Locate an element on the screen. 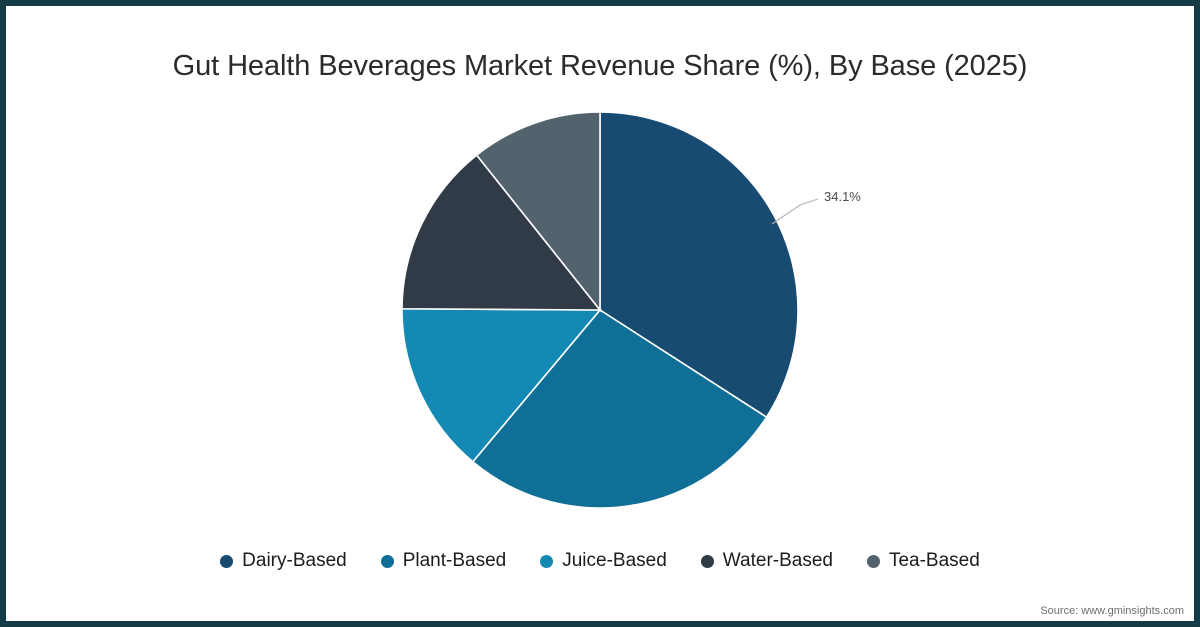  legend-item: Plant-Based is located at coordinates (443, 561).